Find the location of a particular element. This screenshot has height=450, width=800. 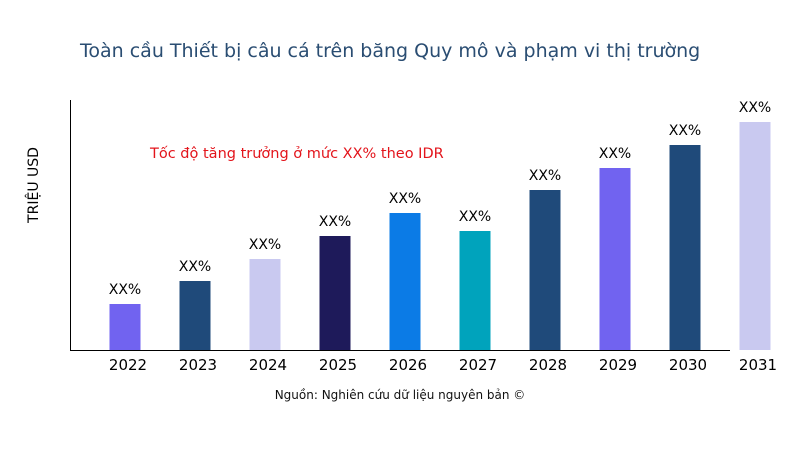

bar-2026 is located at coordinates (405, 281).